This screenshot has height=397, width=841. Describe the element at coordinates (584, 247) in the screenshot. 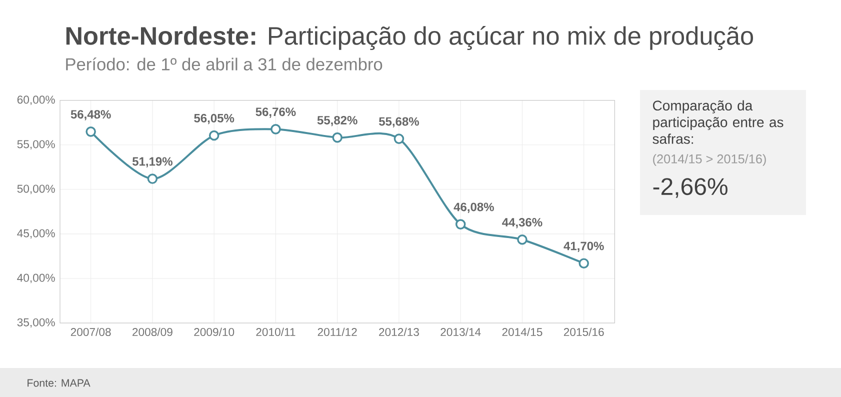

I see `data-label: 41,70%` at that location.